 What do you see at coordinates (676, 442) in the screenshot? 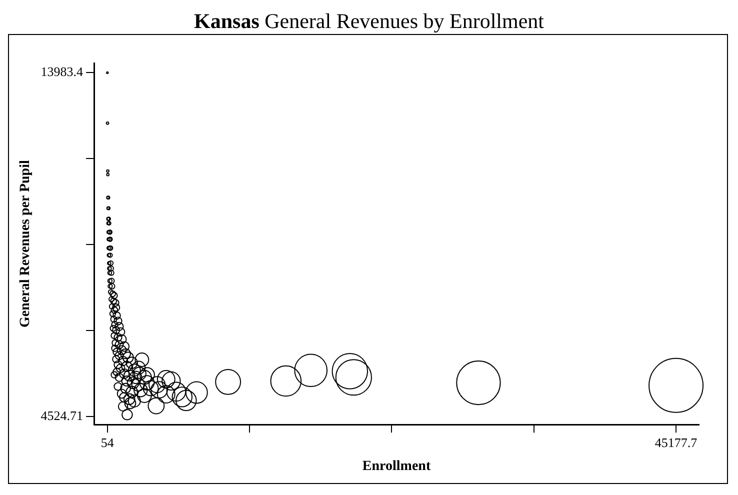
I see `x-tick-label: 45177.7` at bounding box center [676, 442].